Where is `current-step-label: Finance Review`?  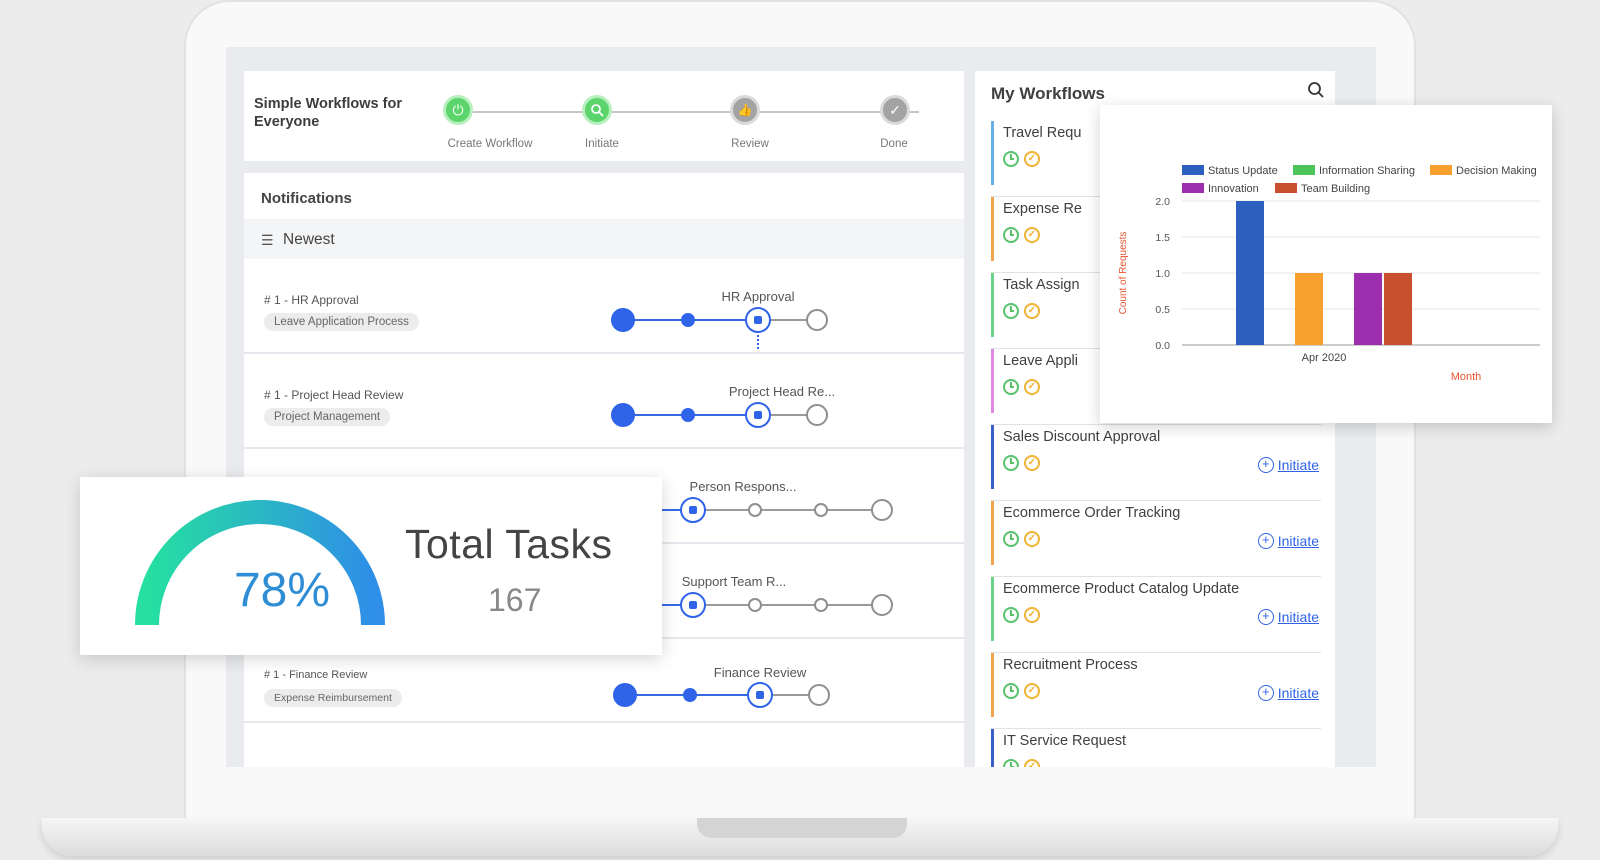
current-step-label: Finance Review is located at coordinates (760, 672).